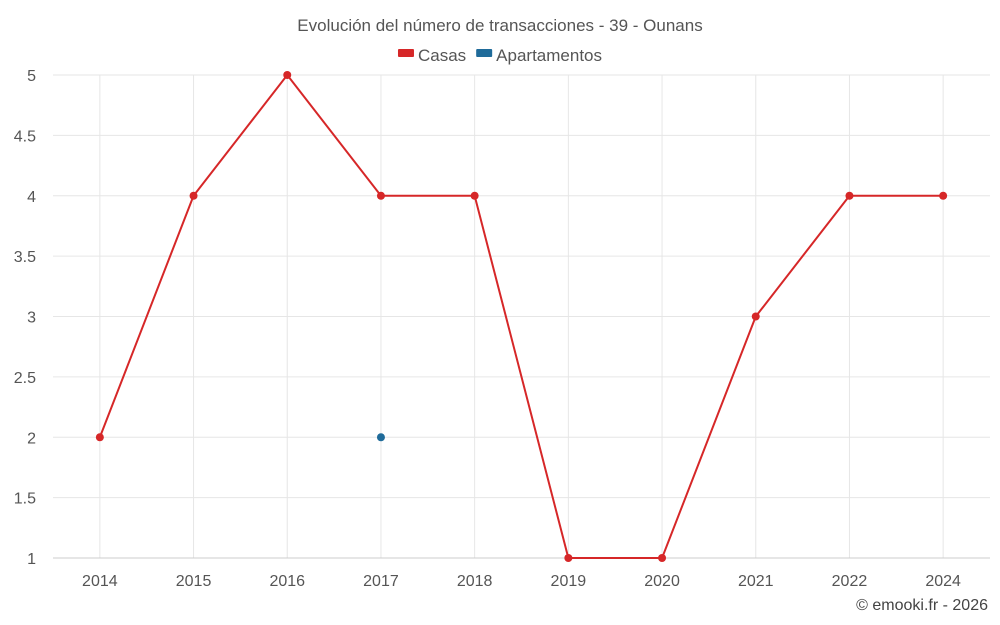 This screenshot has width=1000, height=625. I want to click on x-tick-label: 2018, so click(475, 581).